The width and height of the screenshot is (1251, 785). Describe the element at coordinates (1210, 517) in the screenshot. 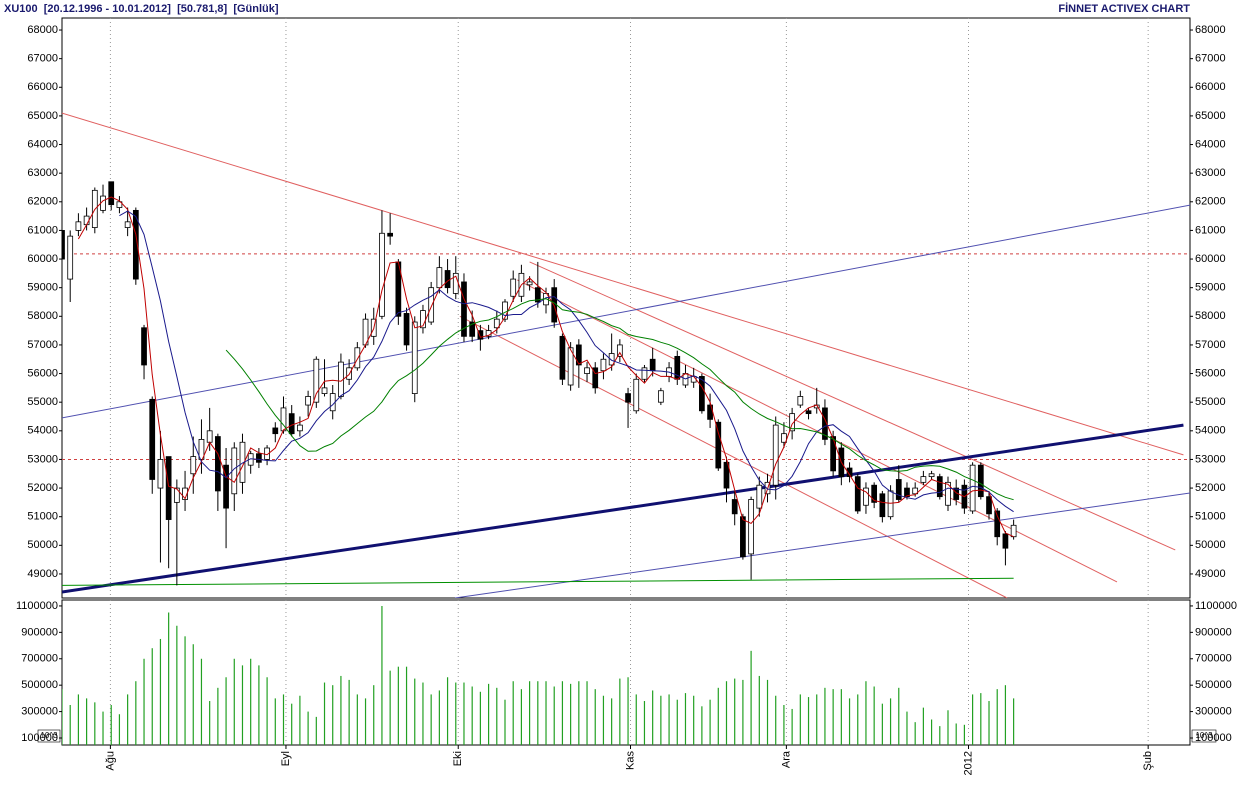

I see `y-tick-label: 51000` at that location.